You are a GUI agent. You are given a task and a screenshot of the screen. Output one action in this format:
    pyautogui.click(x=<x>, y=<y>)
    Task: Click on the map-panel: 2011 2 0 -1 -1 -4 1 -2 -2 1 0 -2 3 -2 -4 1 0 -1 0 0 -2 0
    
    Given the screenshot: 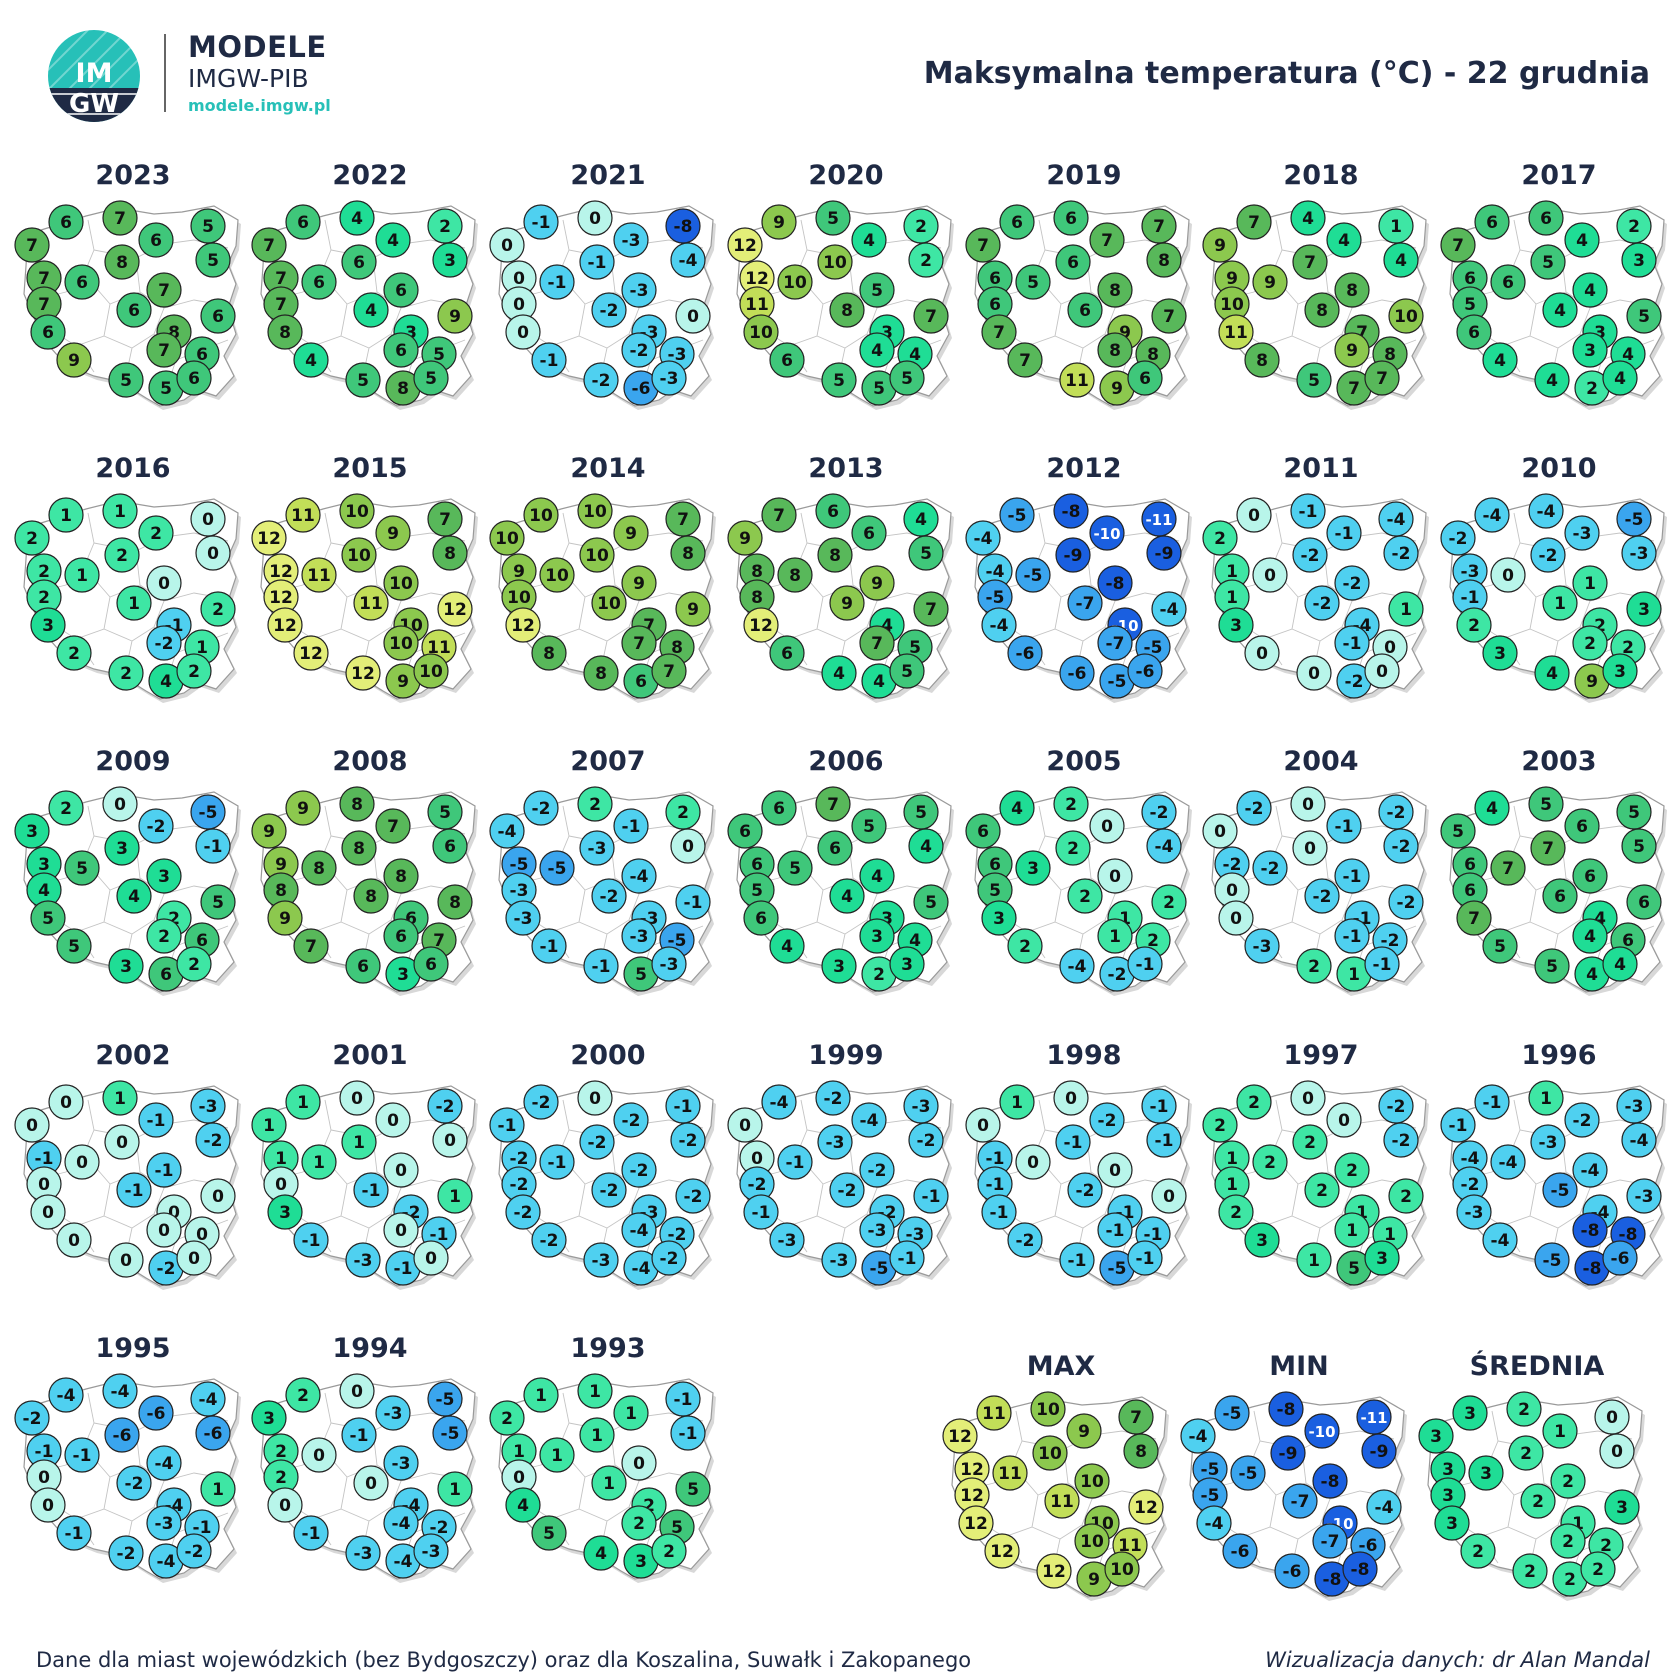 What is the action you would take?
    pyautogui.click(x=1321, y=598)
    